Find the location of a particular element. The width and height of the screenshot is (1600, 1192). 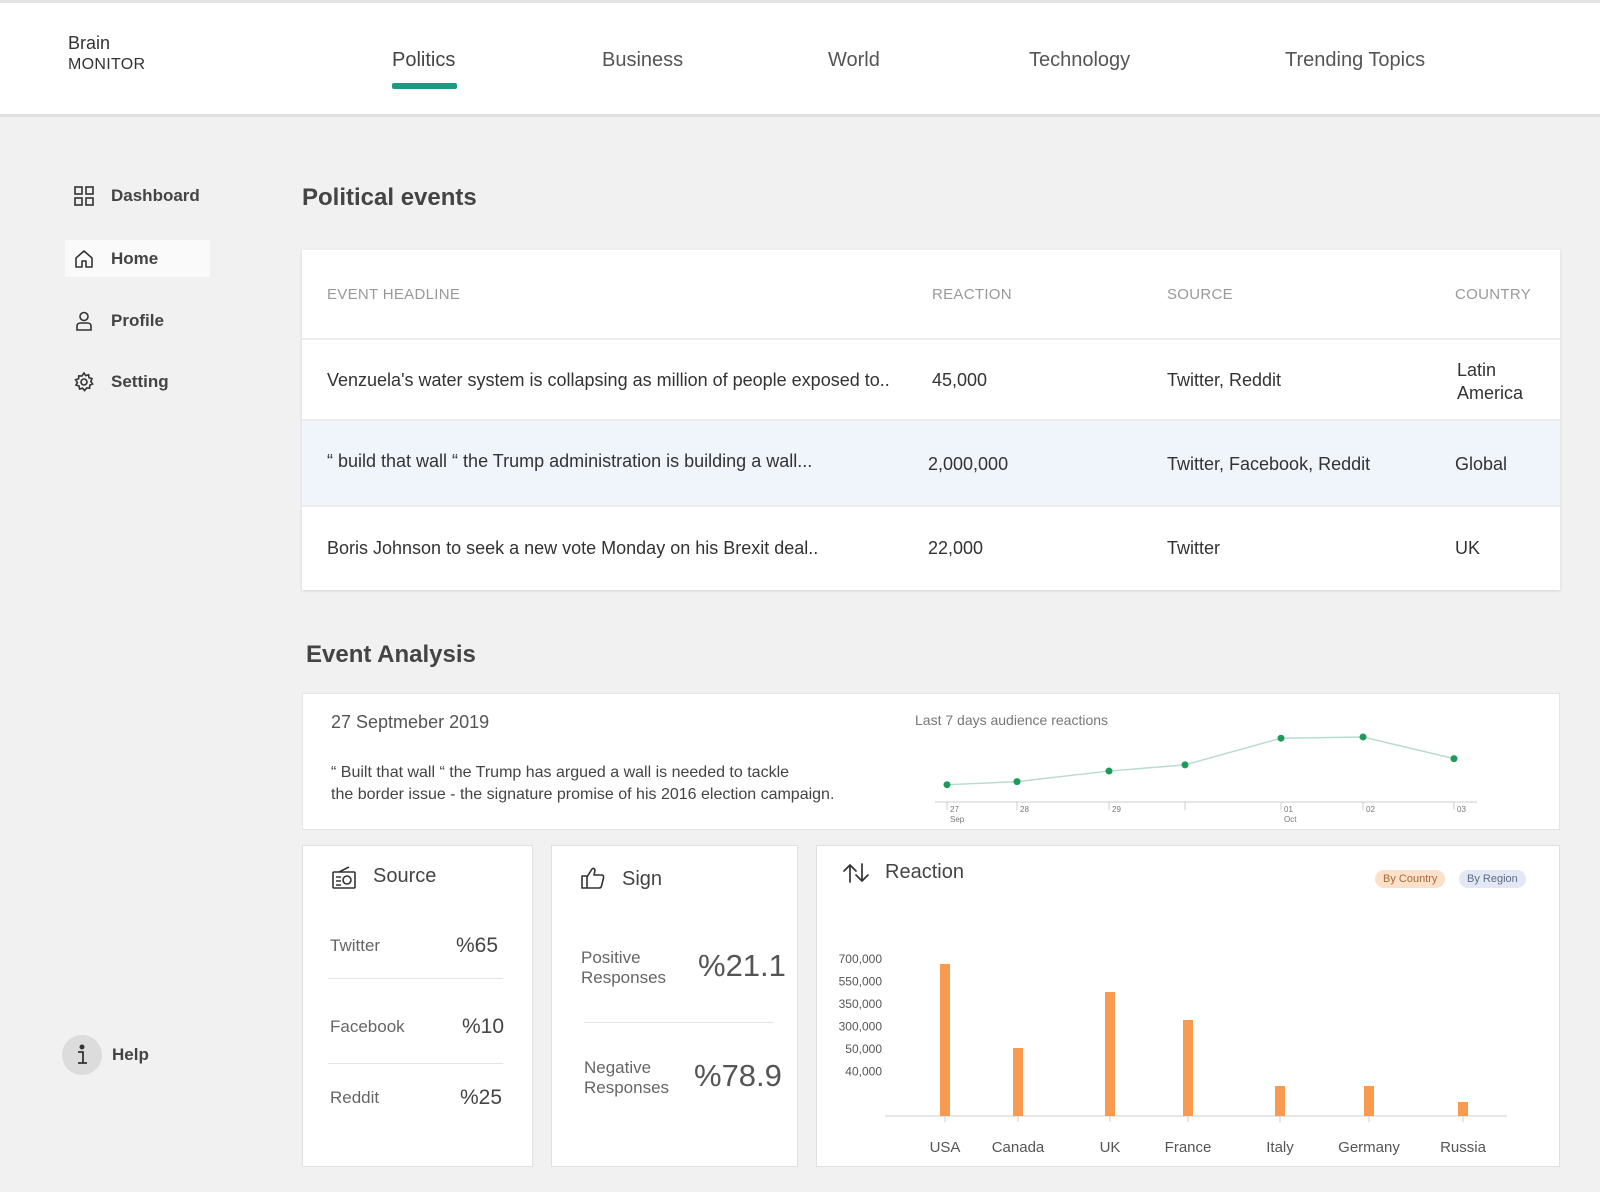

sidebar-item-label: Dashboard is located at coordinates (155, 195).